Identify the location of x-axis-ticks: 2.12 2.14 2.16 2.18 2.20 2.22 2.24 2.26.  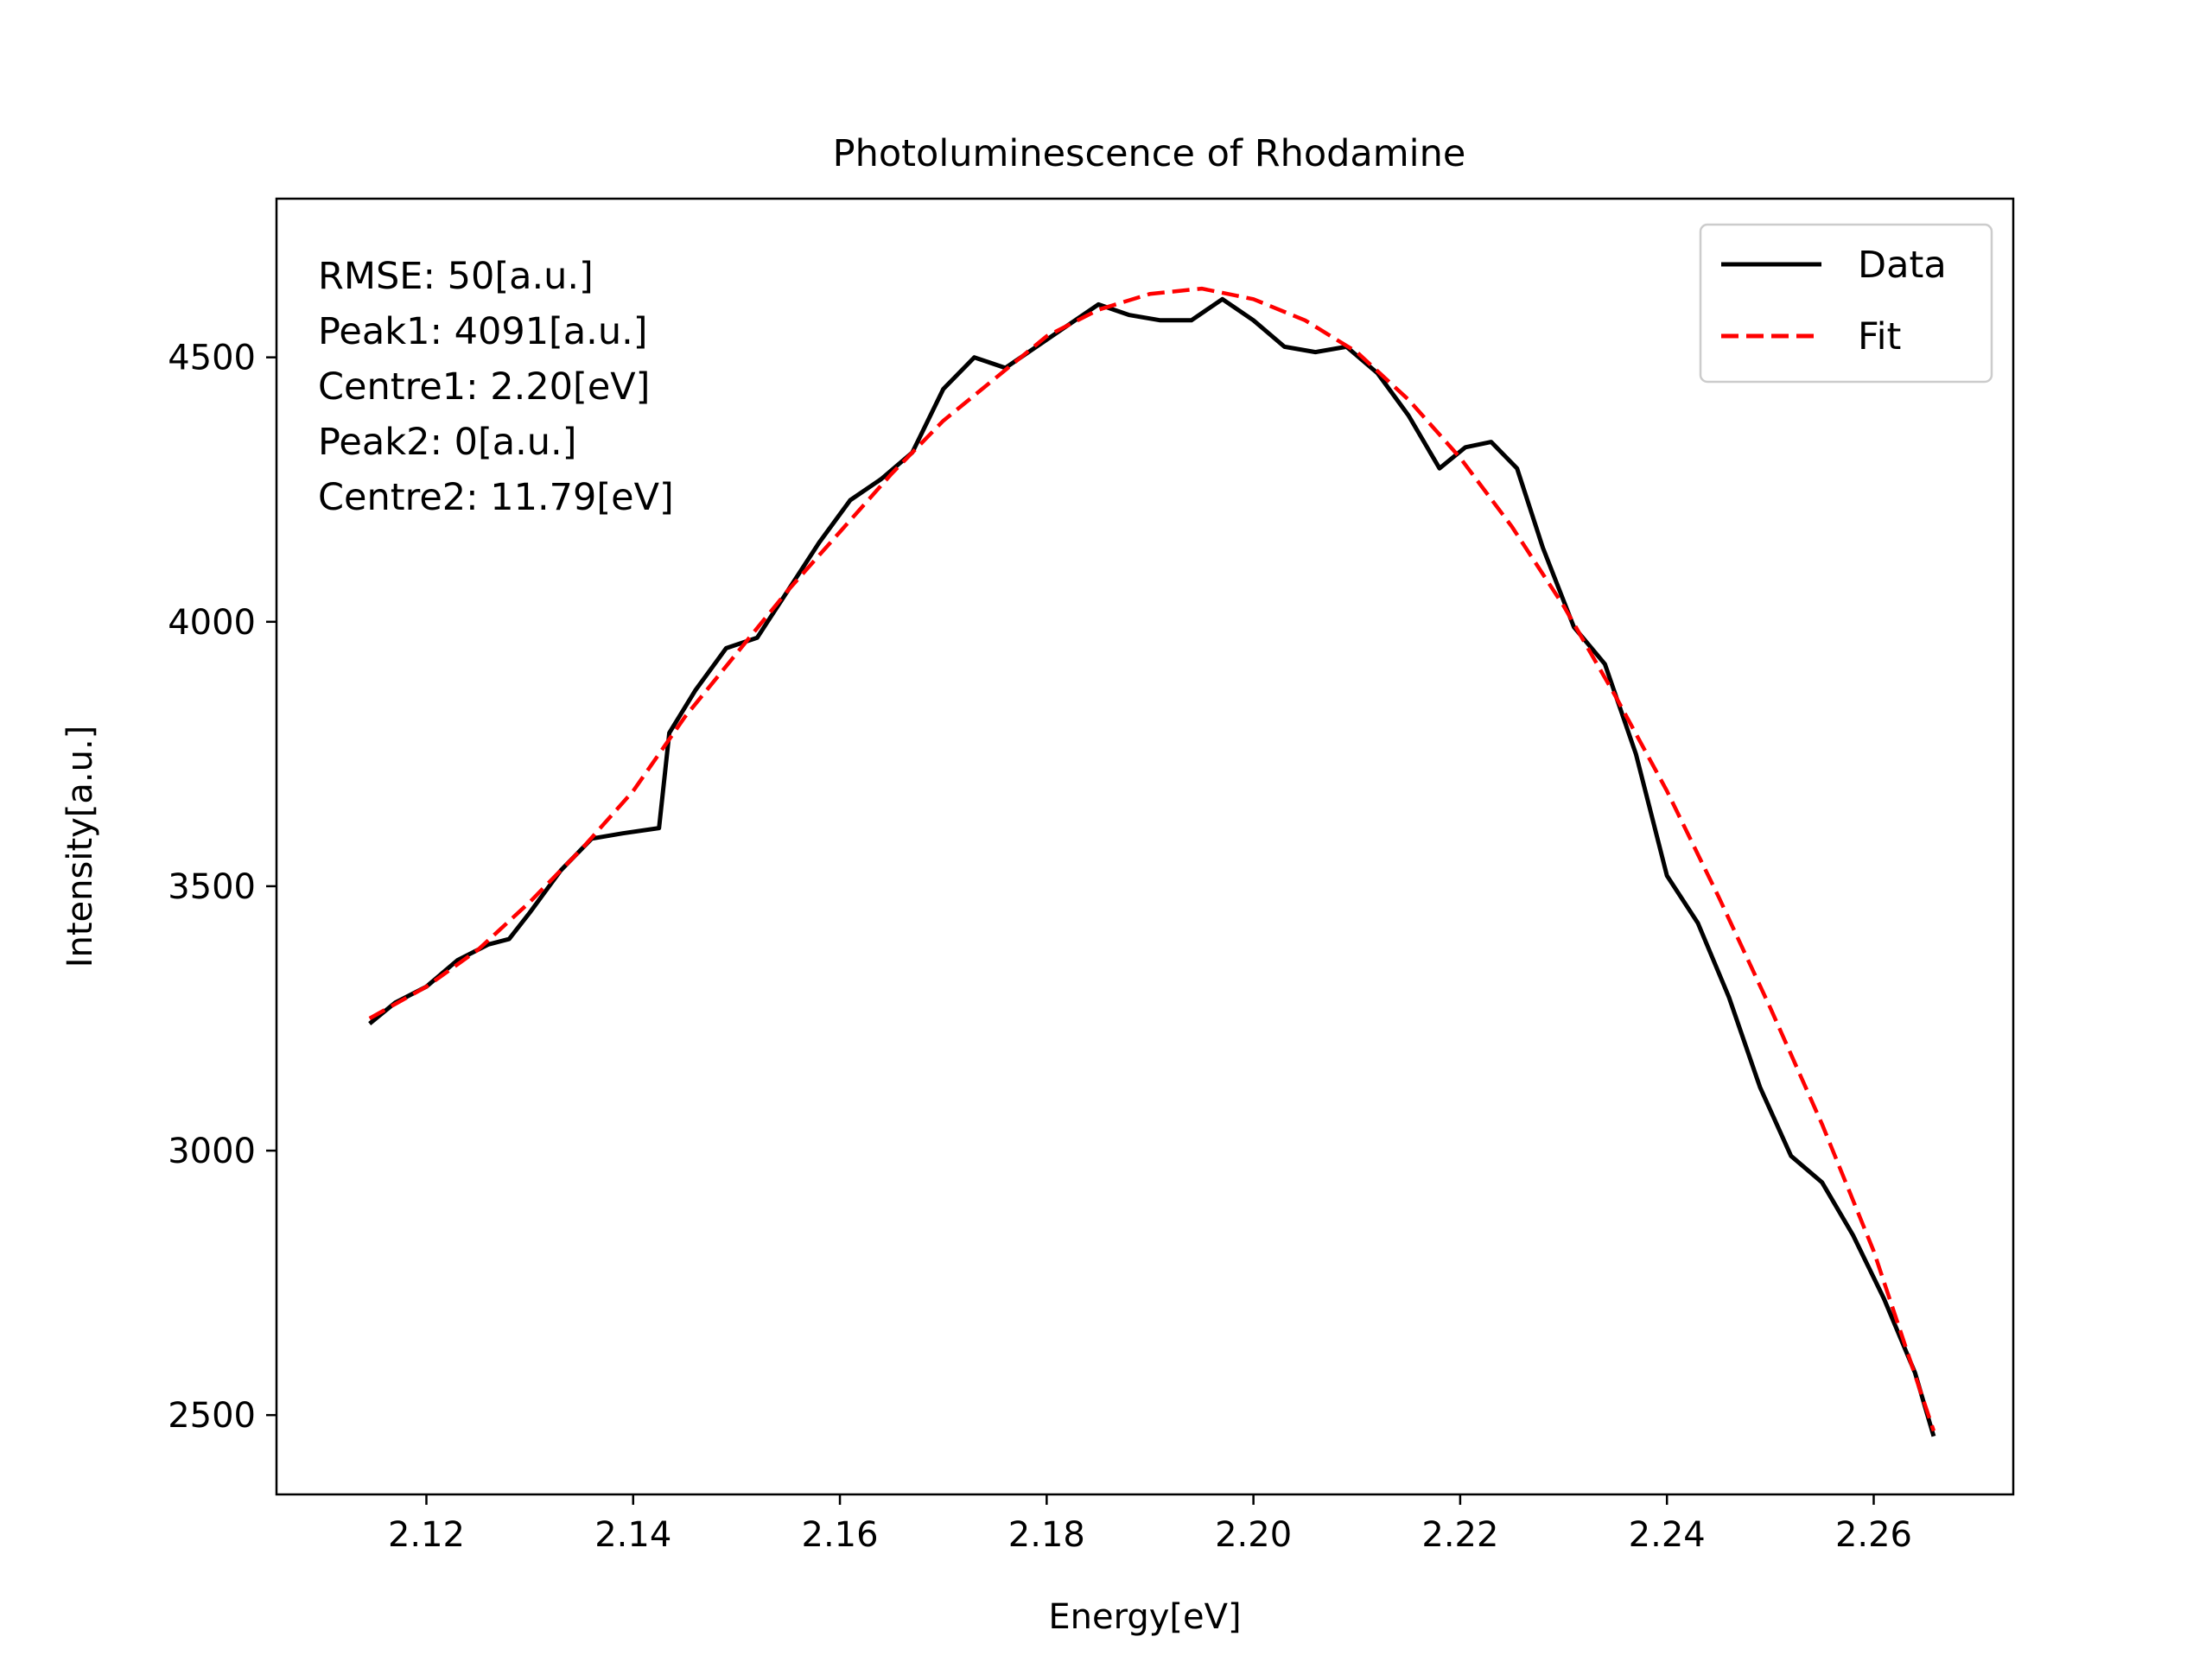
(1150, 1524).